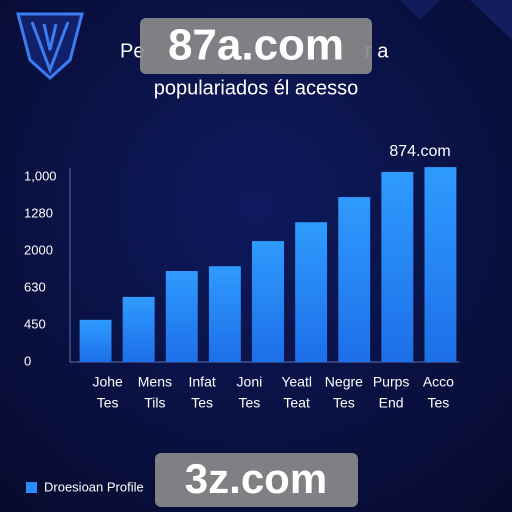 The height and width of the screenshot is (512, 512). Describe the element at coordinates (107, 382) in the screenshot. I see `x-tick-label: Johe` at that location.